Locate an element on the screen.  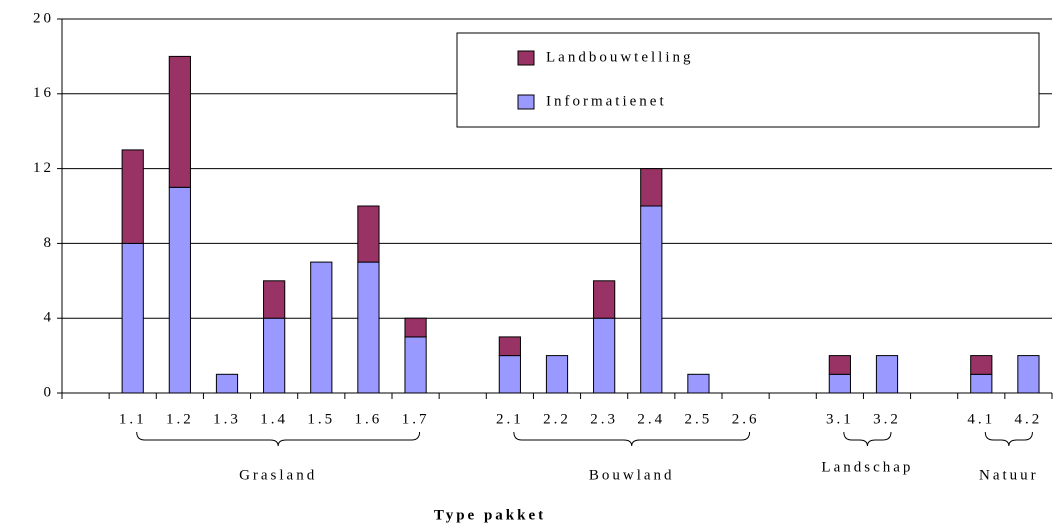
x-tick-label: 3.1 is located at coordinates (840, 419).